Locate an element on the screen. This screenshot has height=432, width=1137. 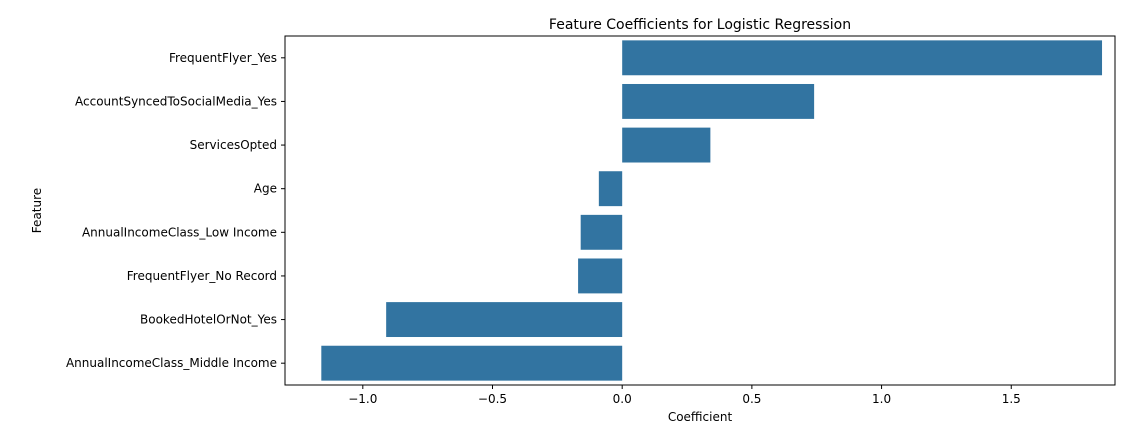
y-tick-label: BookedHotelOrNot_Yes is located at coordinates (208, 320).